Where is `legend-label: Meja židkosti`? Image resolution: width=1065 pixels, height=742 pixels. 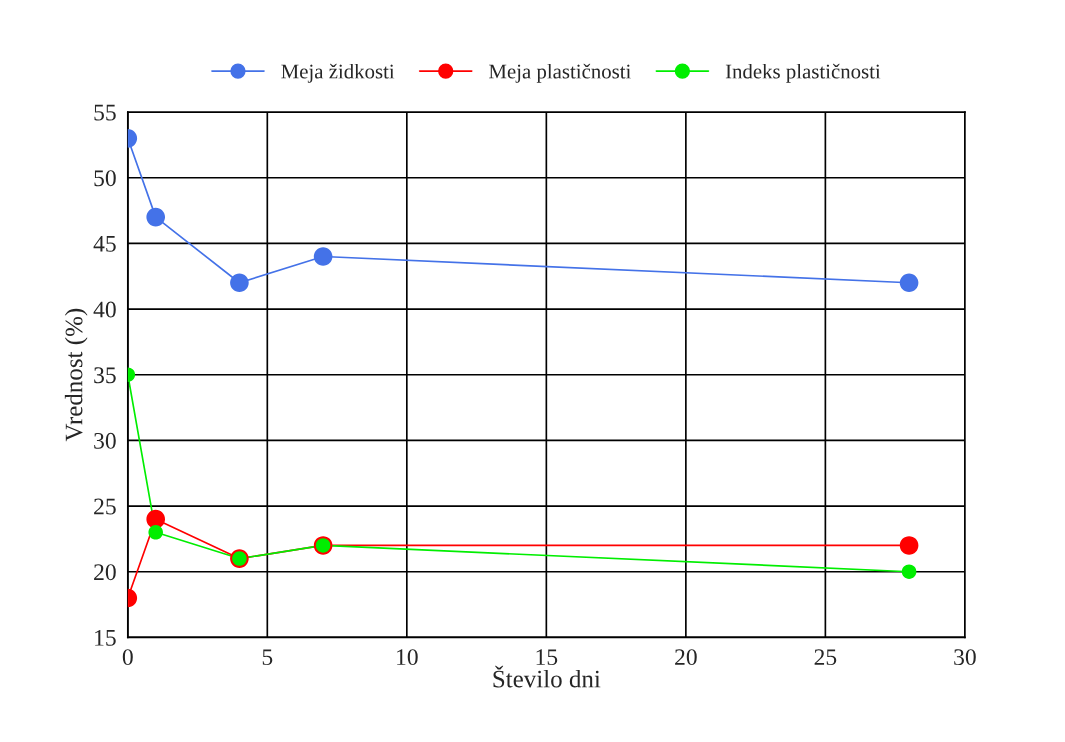
legend-label: Meja židkosti is located at coordinates (338, 73).